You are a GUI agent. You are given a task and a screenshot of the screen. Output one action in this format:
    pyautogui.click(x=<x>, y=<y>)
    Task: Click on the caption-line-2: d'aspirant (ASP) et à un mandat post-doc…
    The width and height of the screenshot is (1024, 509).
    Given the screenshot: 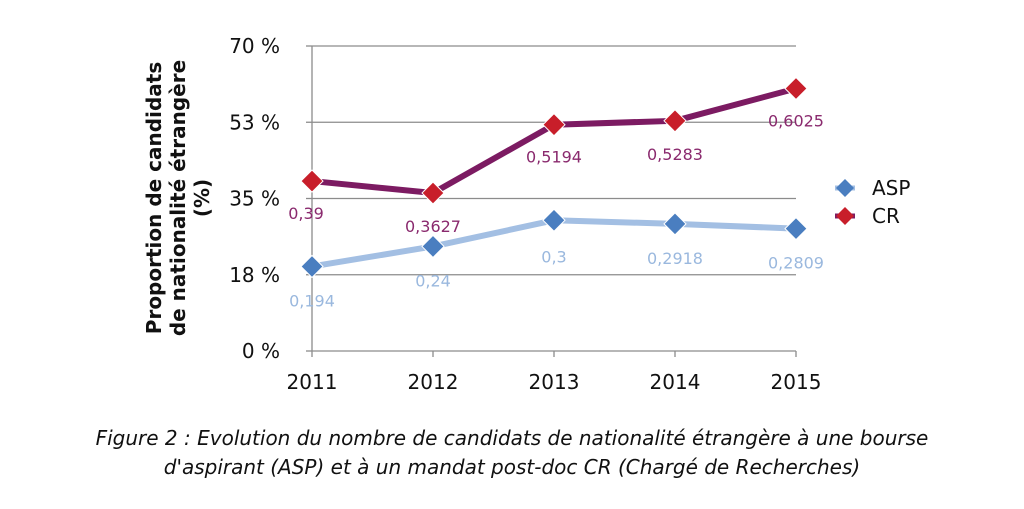 What is the action you would take?
    pyautogui.click(x=512, y=467)
    